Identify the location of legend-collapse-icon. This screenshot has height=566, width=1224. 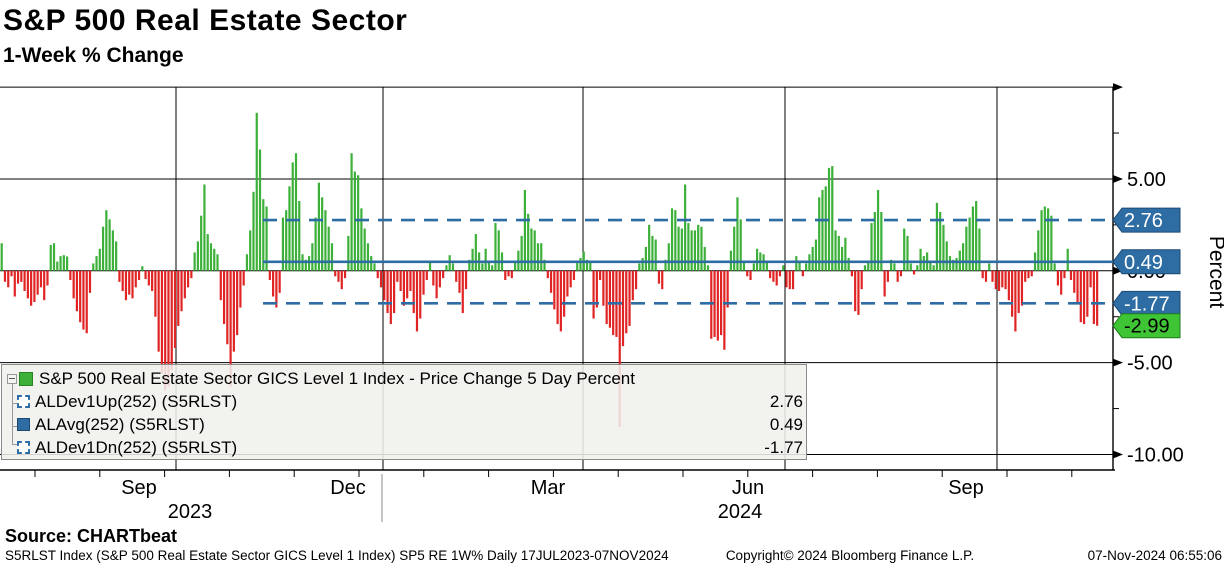
(12, 379).